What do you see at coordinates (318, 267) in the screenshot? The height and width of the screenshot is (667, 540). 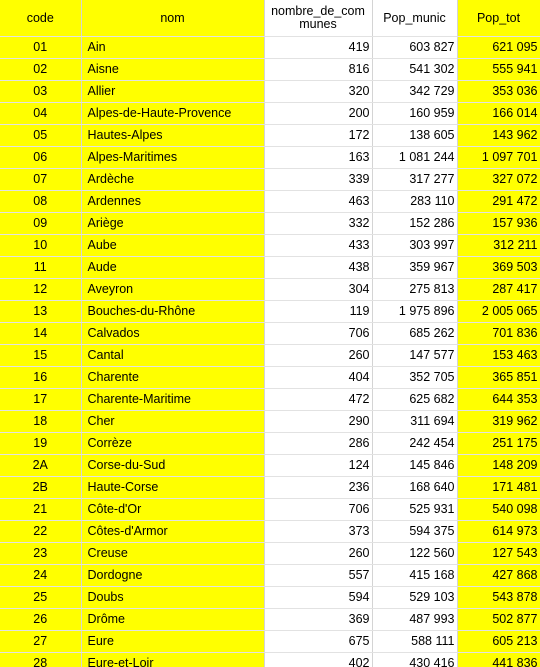 I see `cell-nombre-de-communes: 438` at bounding box center [318, 267].